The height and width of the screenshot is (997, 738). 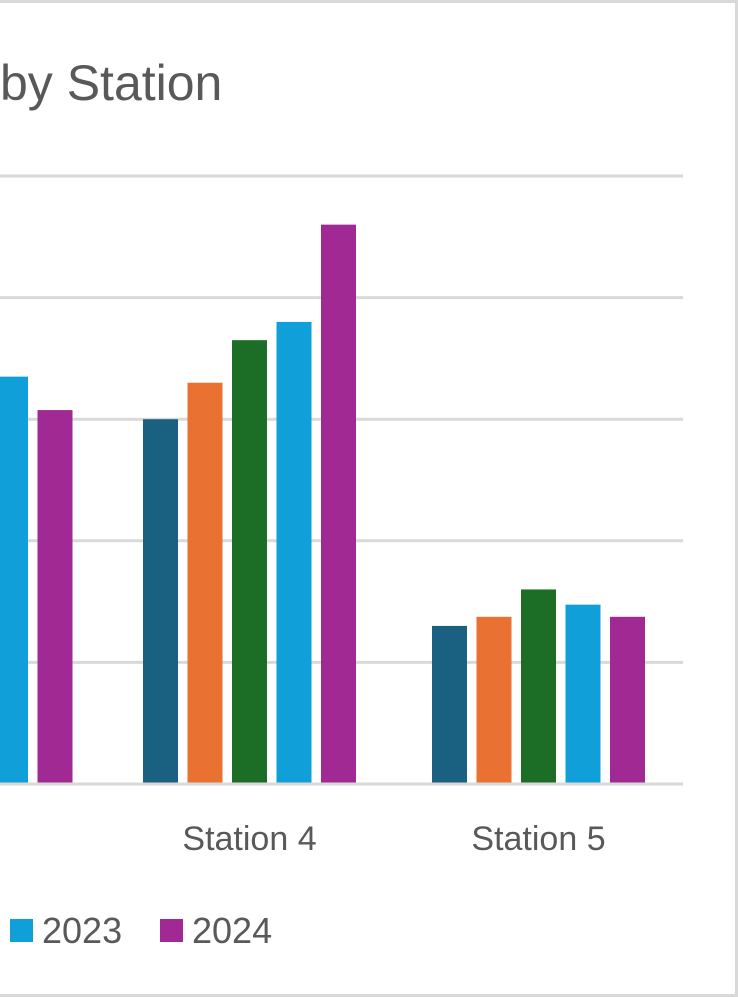 What do you see at coordinates (82, 930) in the screenshot?
I see `legend-label: 2023` at bounding box center [82, 930].